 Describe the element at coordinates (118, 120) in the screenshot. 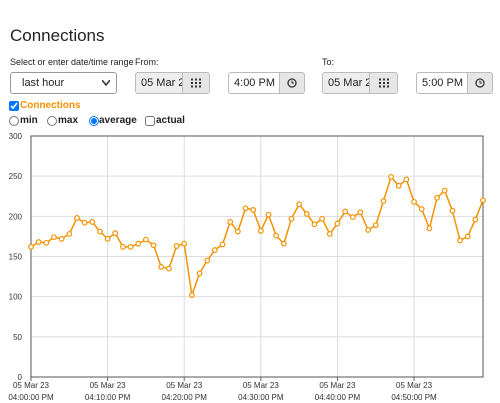

I see `radio-label: average` at that location.